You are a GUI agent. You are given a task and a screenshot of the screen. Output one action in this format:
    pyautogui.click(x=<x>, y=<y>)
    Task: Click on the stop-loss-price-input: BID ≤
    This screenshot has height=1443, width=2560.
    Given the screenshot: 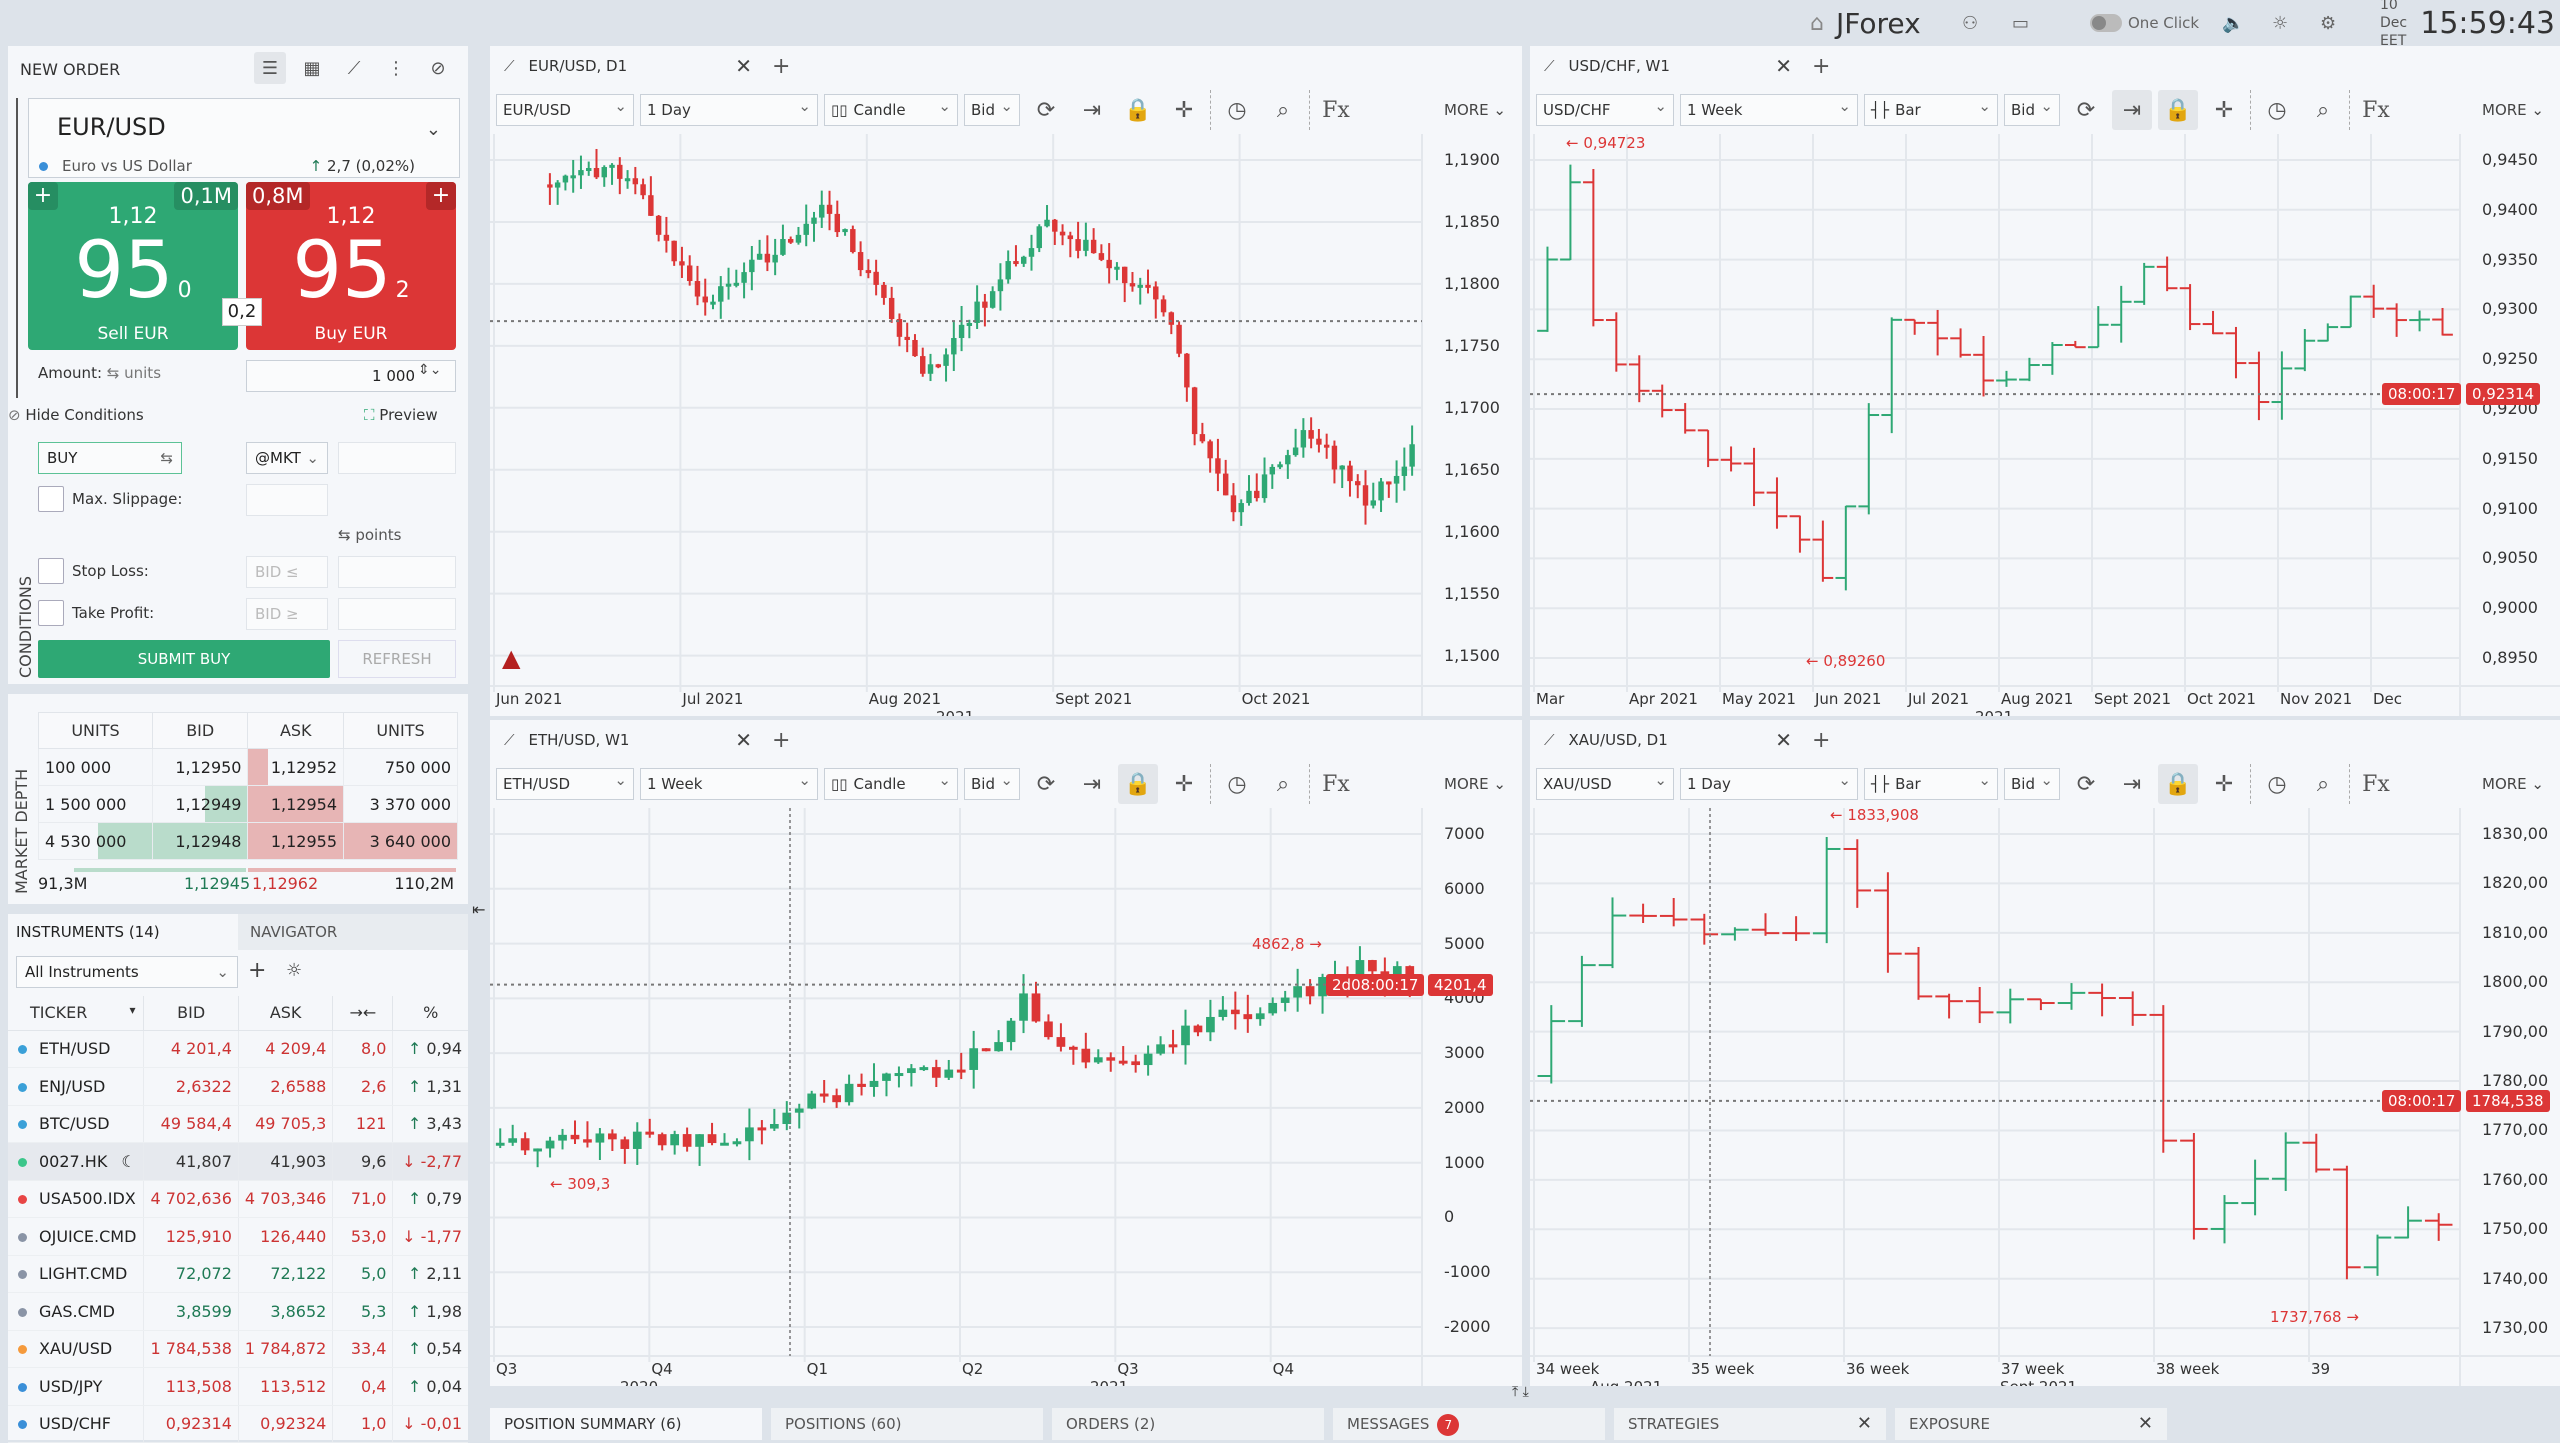 What is the action you would take?
    pyautogui.click(x=287, y=572)
    